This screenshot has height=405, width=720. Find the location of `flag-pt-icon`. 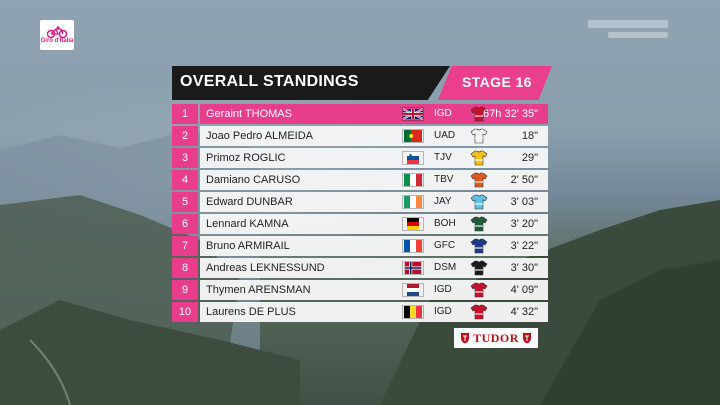

flag-pt-icon is located at coordinates (413, 136).